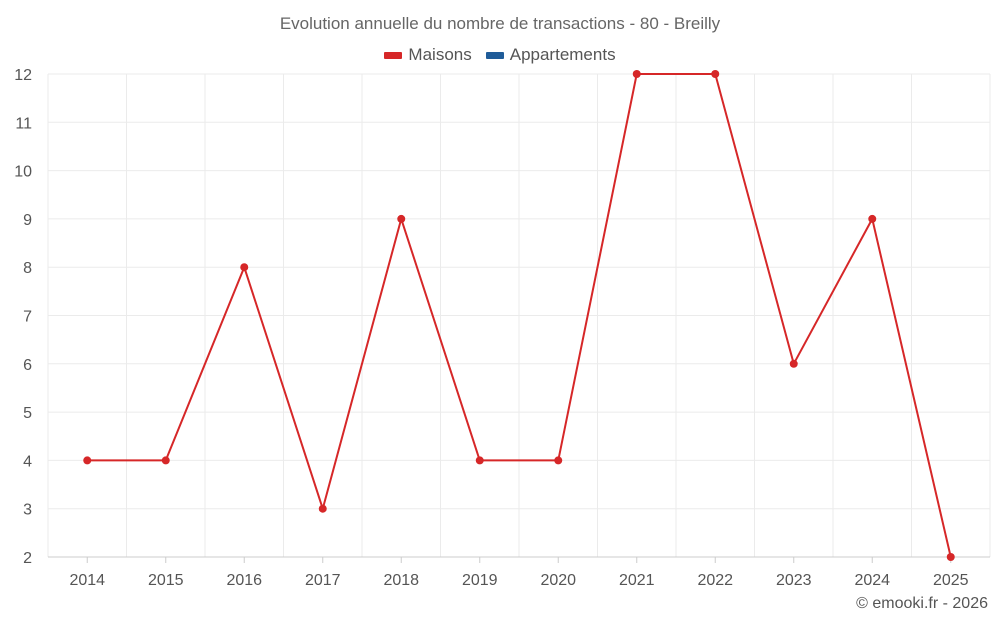 The image size is (1000, 625). I want to click on y-tick-label: 12, so click(23, 75).